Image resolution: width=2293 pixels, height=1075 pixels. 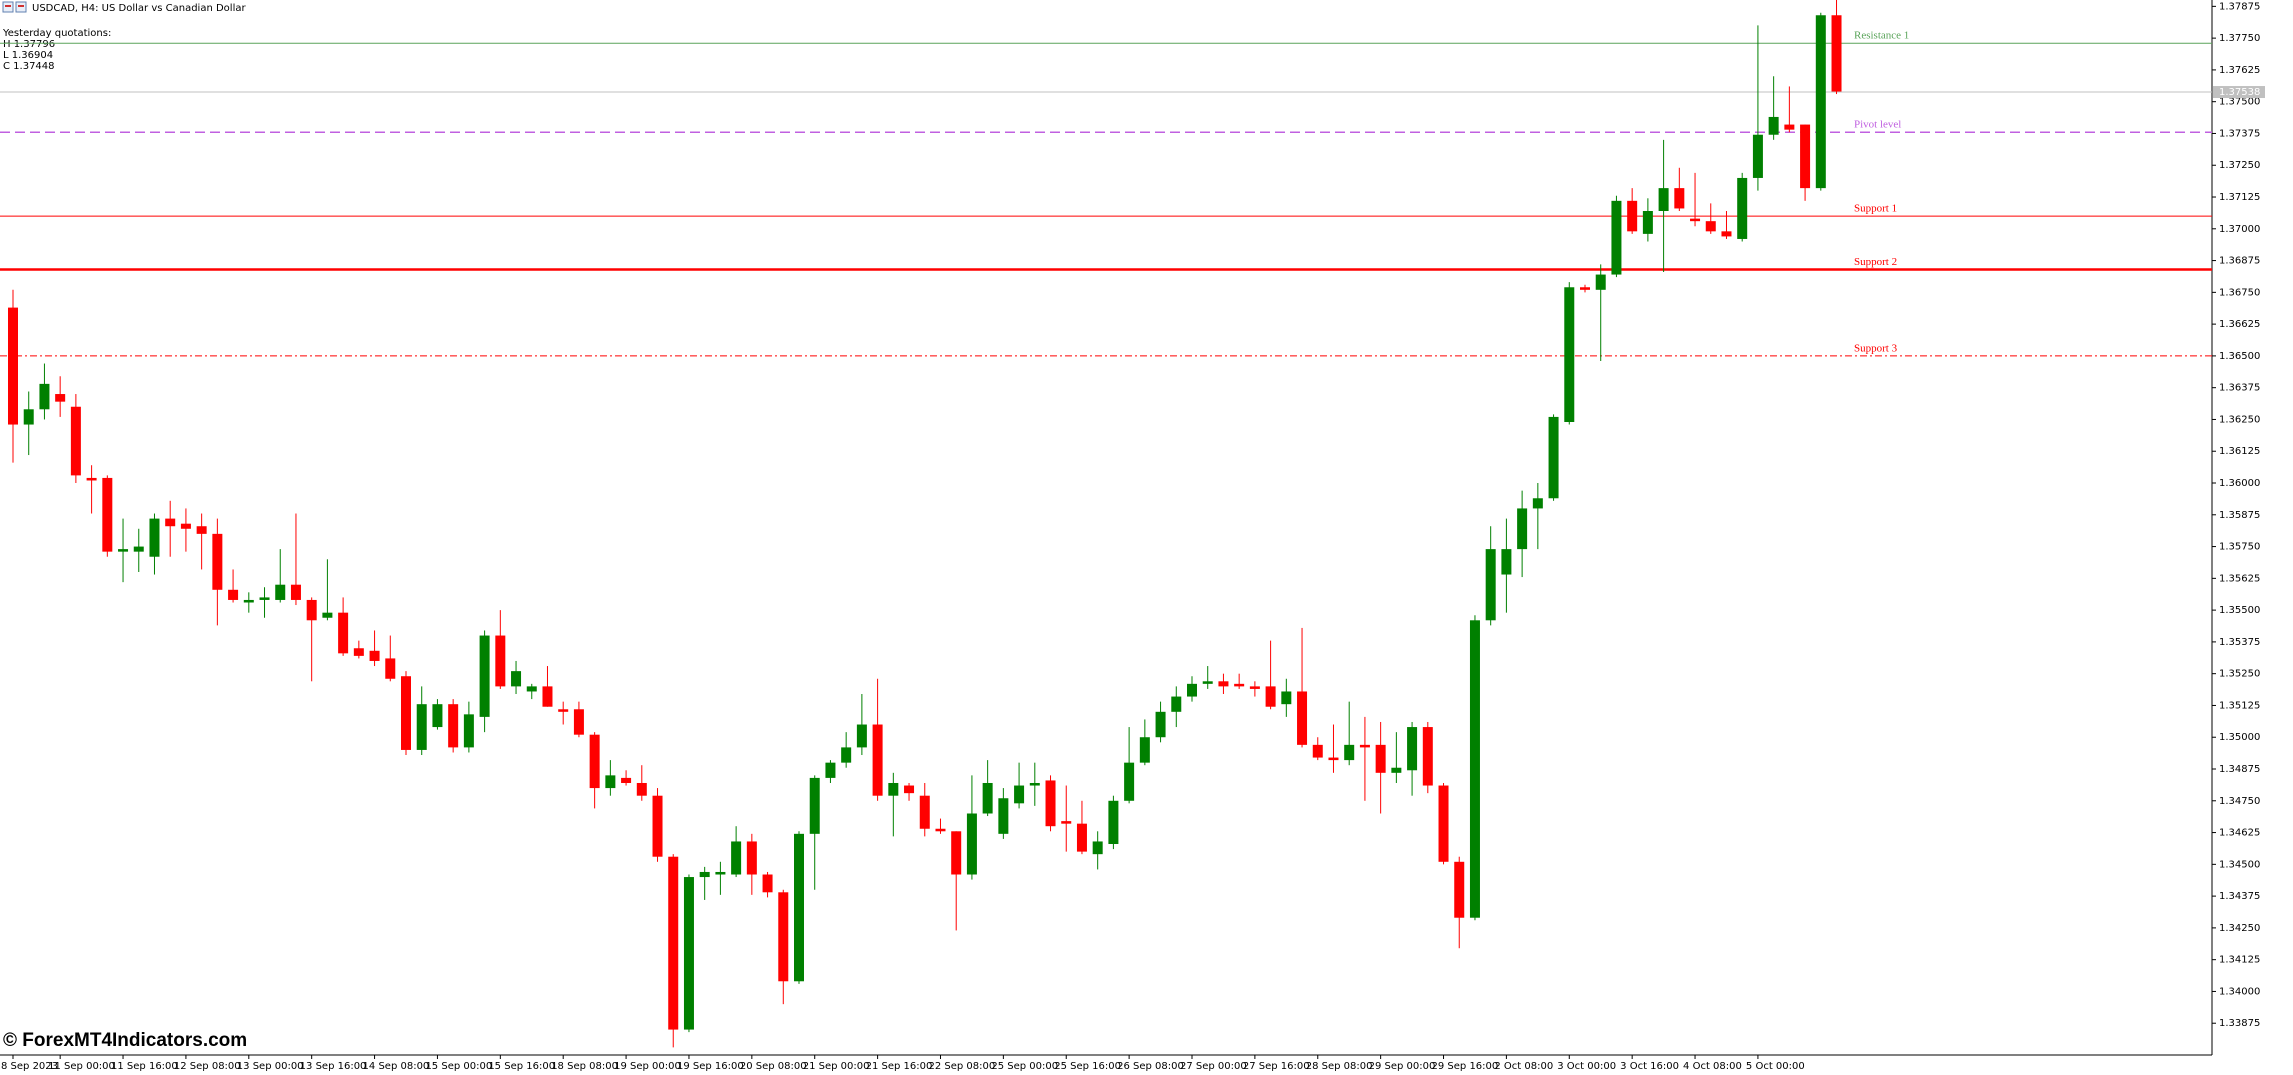 I want to click on x-tick-label: 27 Sep 16:00, so click(x=1276, y=1066).